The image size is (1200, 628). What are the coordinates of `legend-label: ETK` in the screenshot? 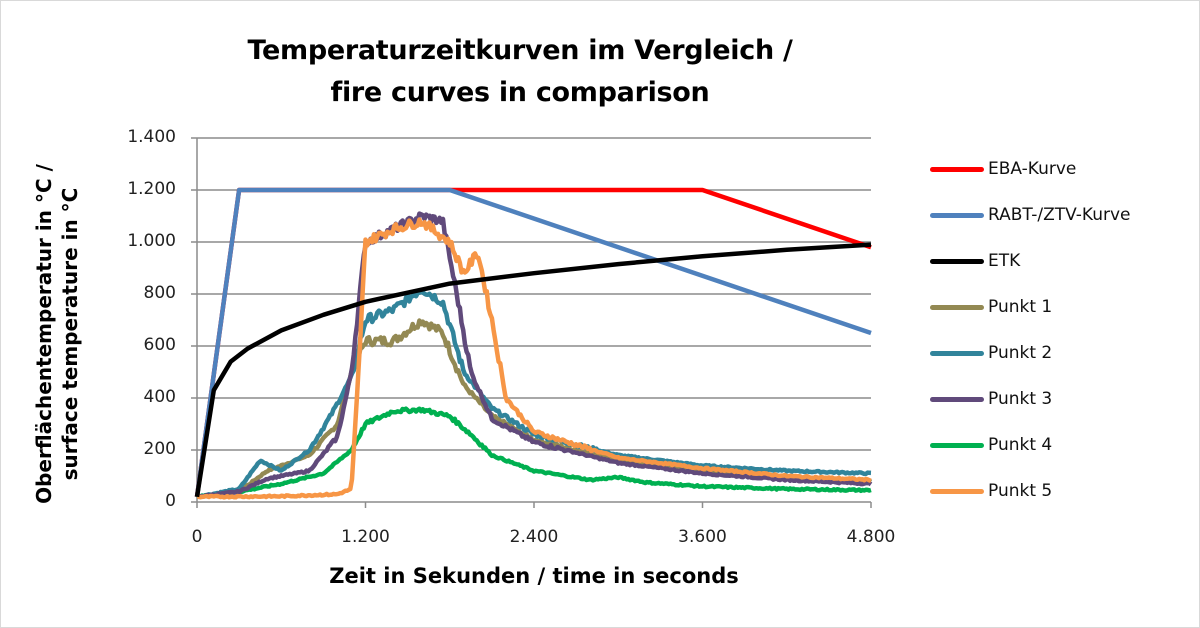 It's located at (1004, 261).